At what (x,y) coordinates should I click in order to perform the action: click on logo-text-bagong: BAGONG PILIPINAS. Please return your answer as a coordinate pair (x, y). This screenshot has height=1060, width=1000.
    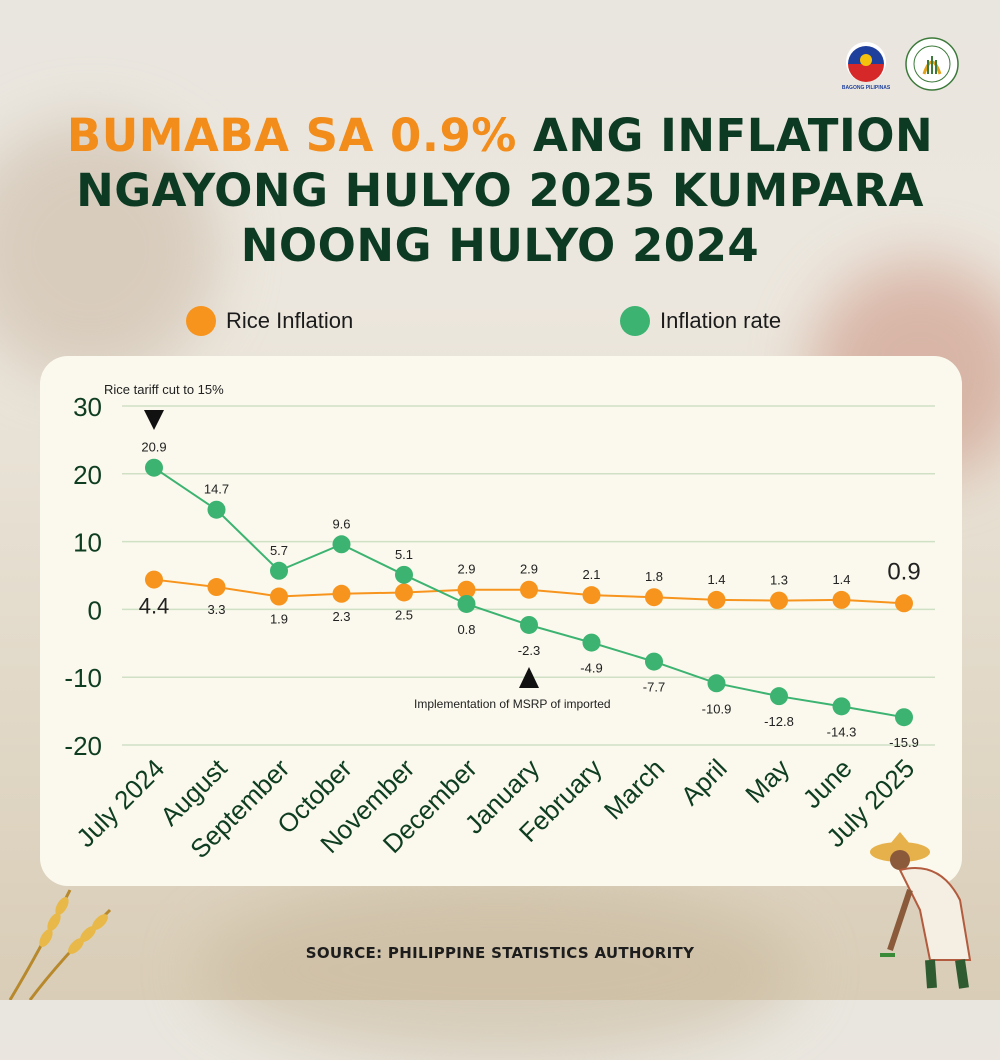
    Looking at the image, I should click on (866, 88).